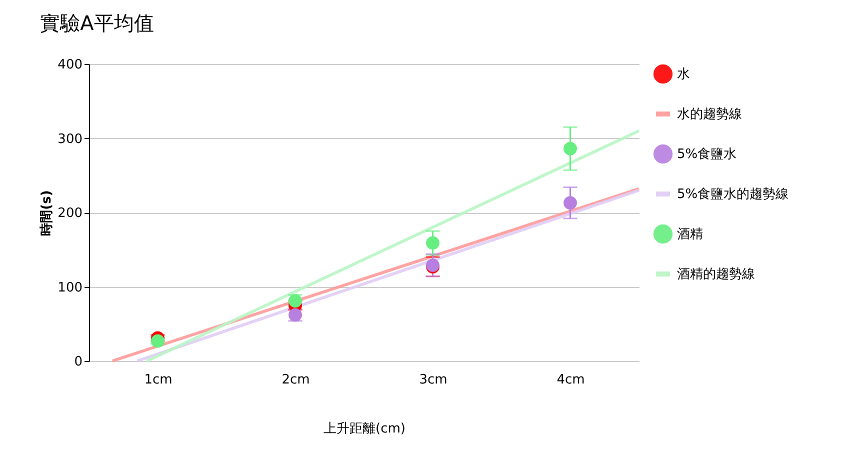 The height and width of the screenshot is (453, 868). Describe the element at coordinates (158, 380) in the screenshot. I see `x-tick-label: 1cm` at that location.